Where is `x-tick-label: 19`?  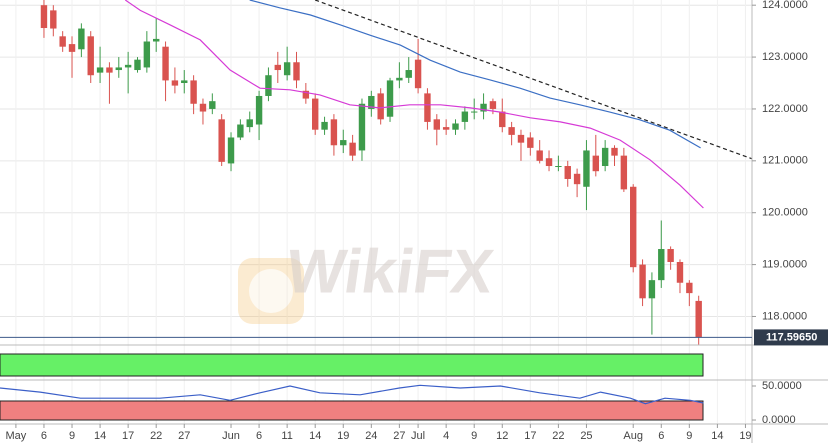 x-tick-label: 19 is located at coordinates (343, 436).